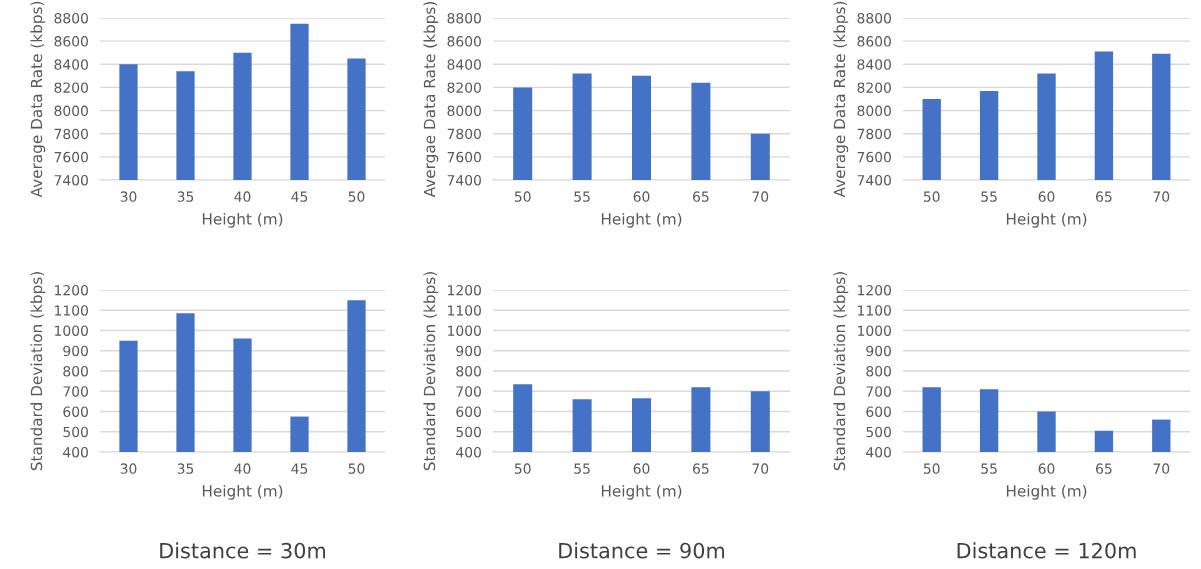 The width and height of the screenshot is (1201, 569). What do you see at coordinates (243, 550) in the screenshot?
I see `text: Distance = 30m` at bounding box center [243, 550].